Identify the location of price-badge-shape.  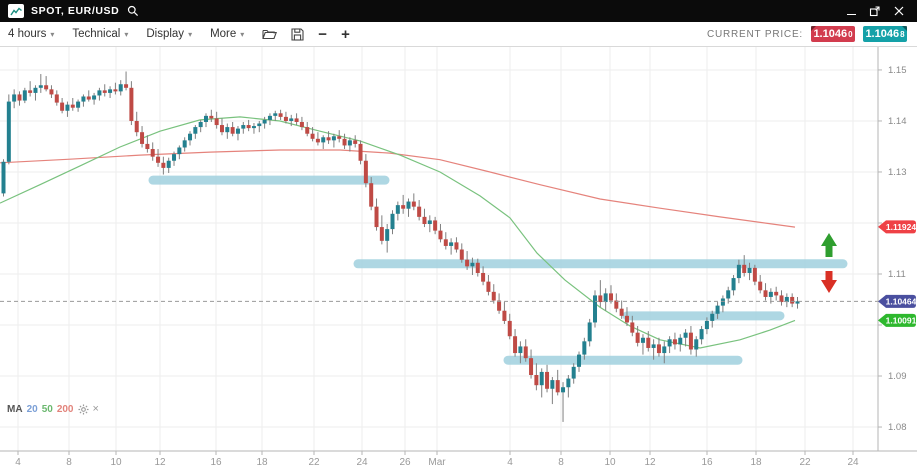
(897, 301).